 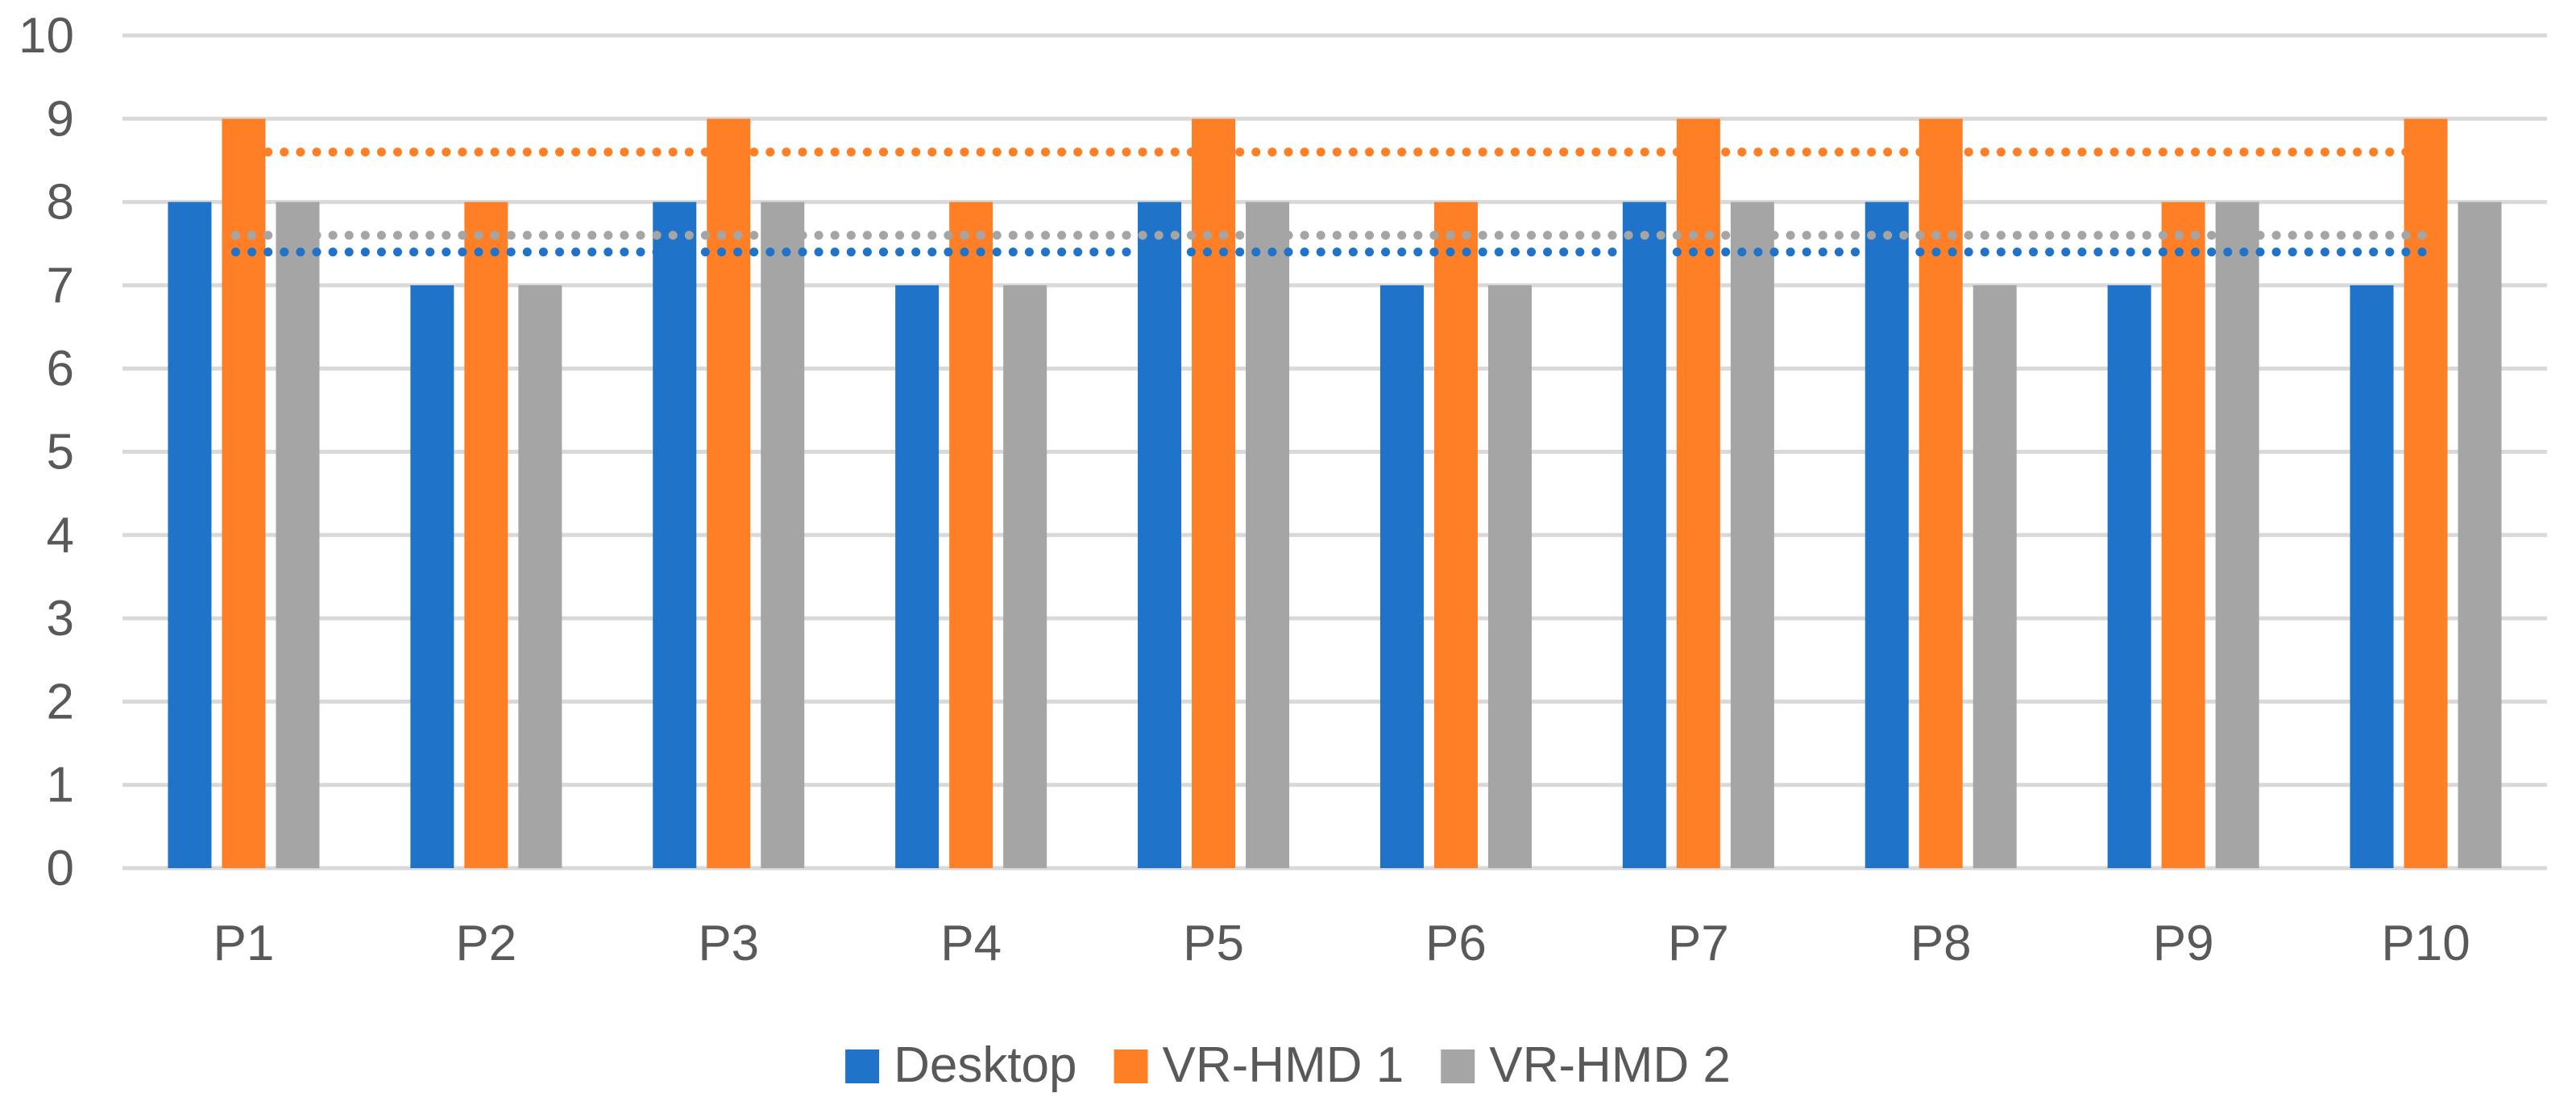 What do you see at coordinates (46, 36) in the screenshot?
I see `y-tick-label: 10` at bounding box center [46, 36].